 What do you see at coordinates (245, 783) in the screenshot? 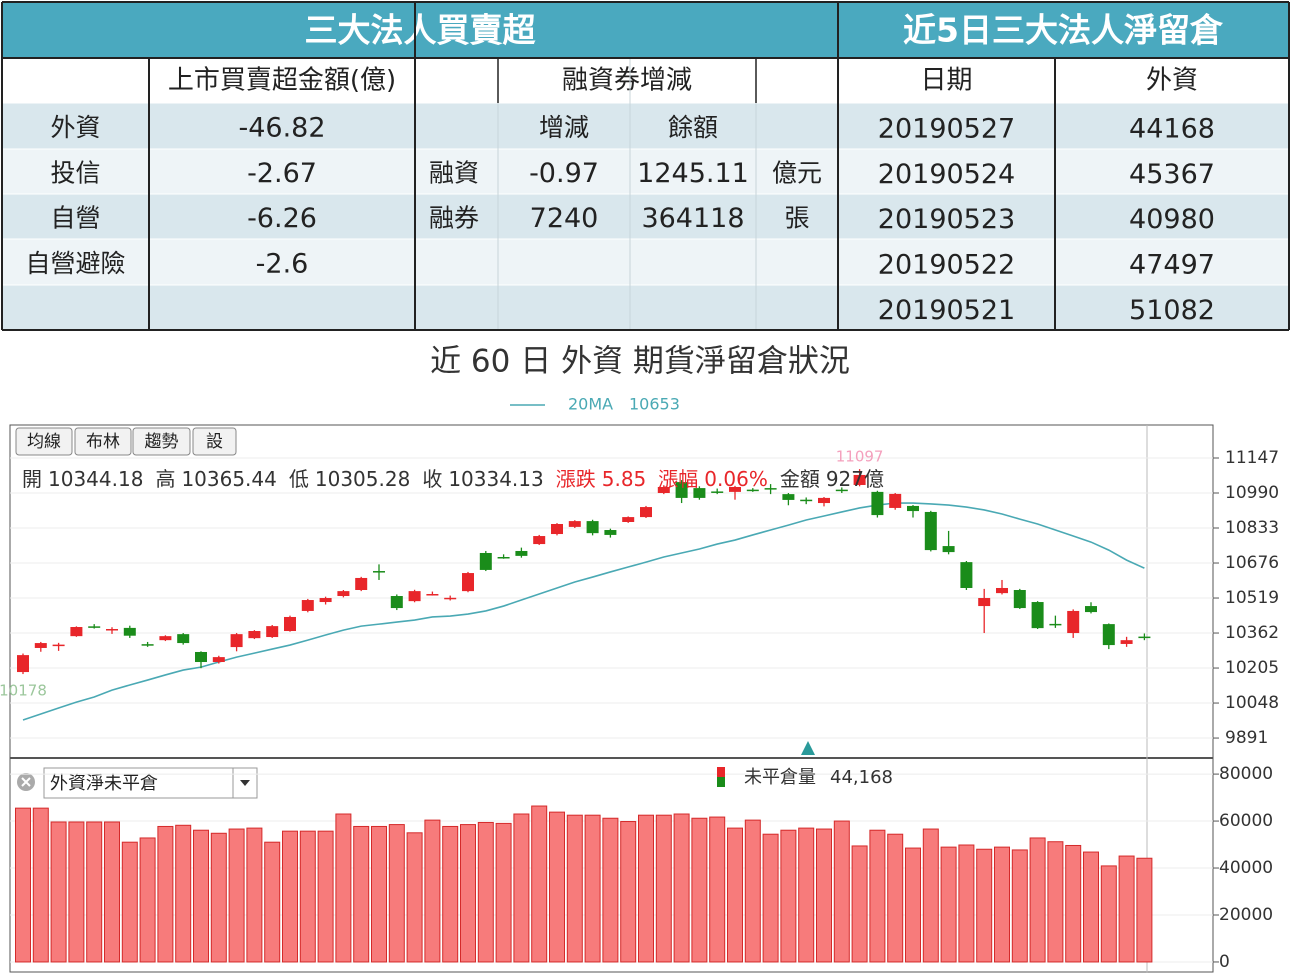
I see `dropdown-arrow` at bounding box center [245, 783].